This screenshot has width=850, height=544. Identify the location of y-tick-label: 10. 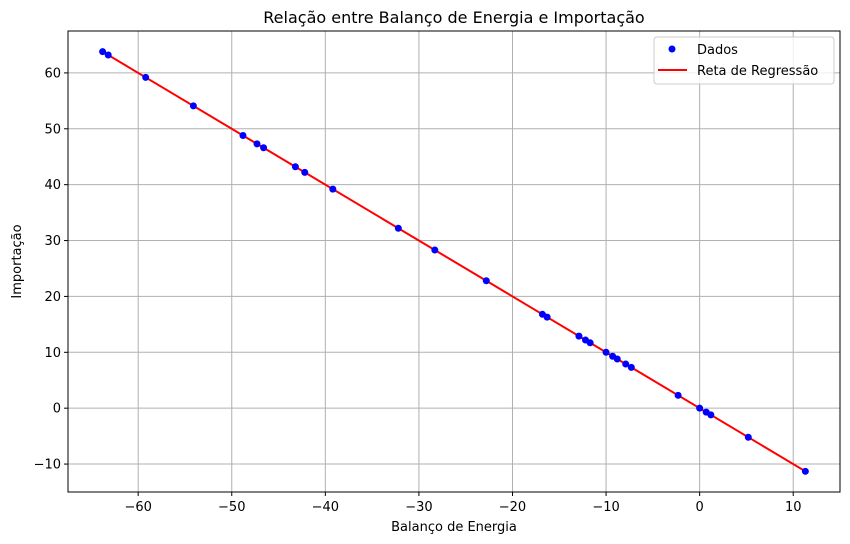
(52, 353).